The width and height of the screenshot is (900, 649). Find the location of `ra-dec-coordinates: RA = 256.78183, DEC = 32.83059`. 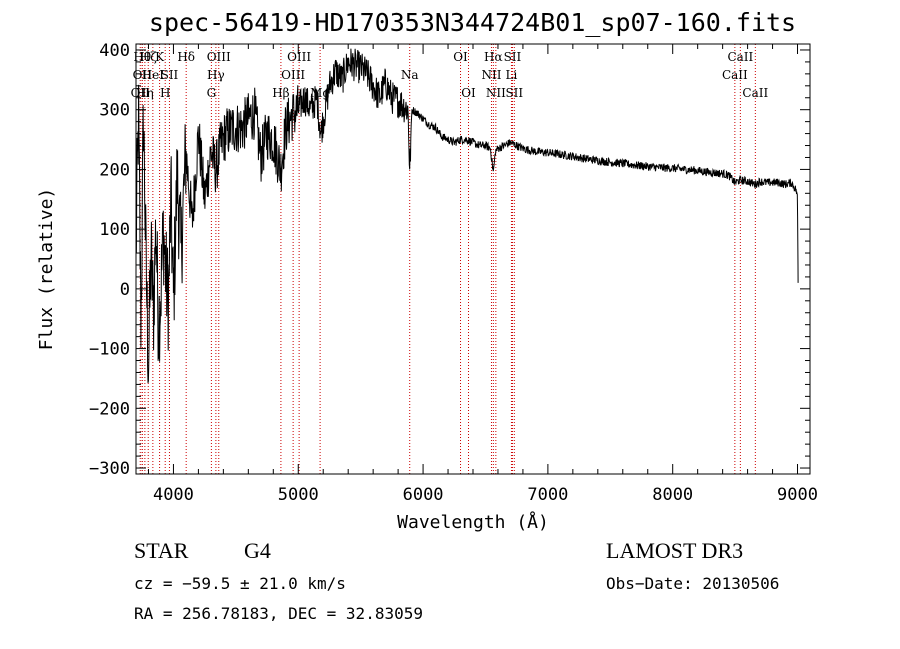

ra-dec-coordinates: RA = 256.78183, DEC = 32.83059 is located at coordinates (278, 613).